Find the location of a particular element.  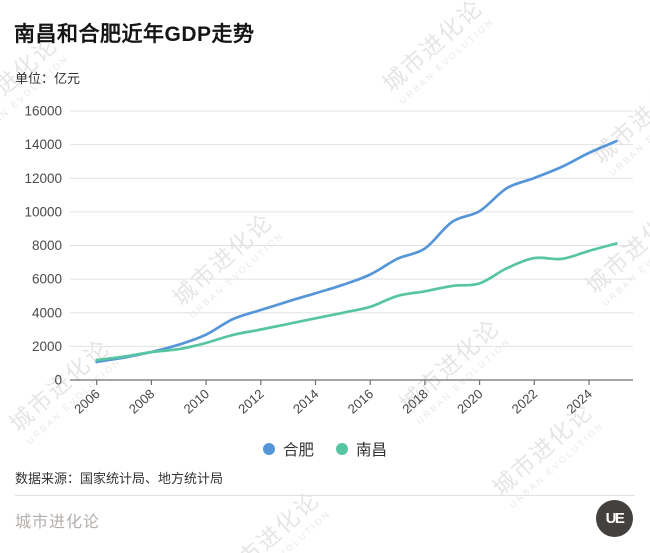

y-tick-label-6000: 6000 is located at coordinates (47, 279).